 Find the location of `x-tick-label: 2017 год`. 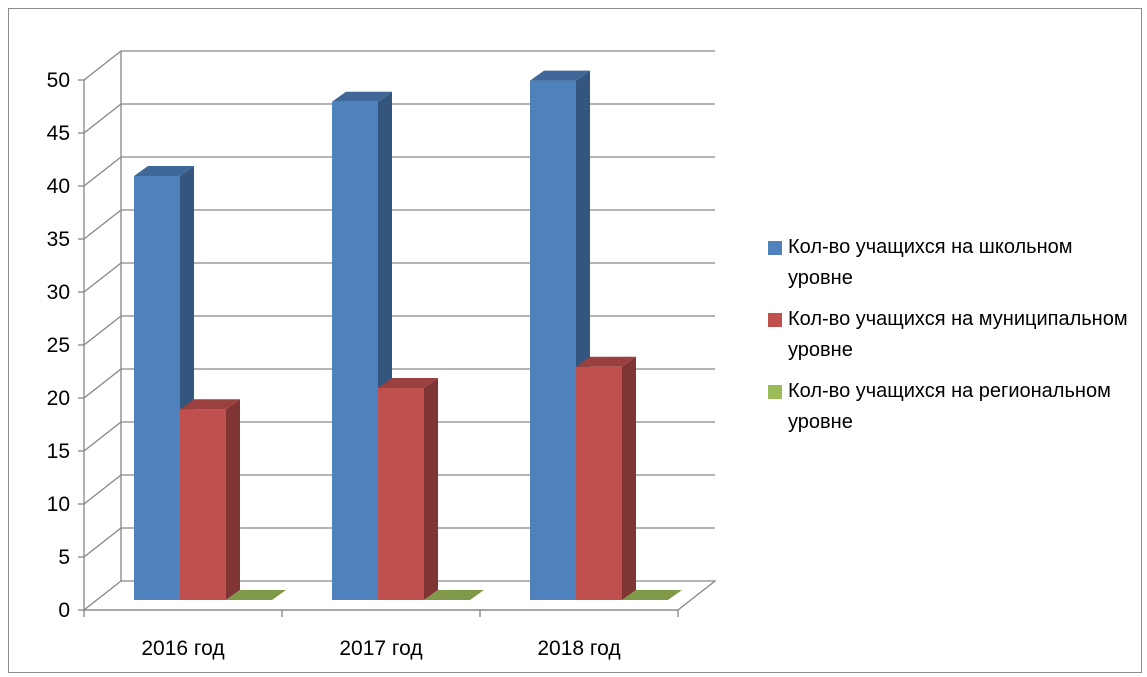

x-tick-label: 2017 год is located at coordinates (380, 648).